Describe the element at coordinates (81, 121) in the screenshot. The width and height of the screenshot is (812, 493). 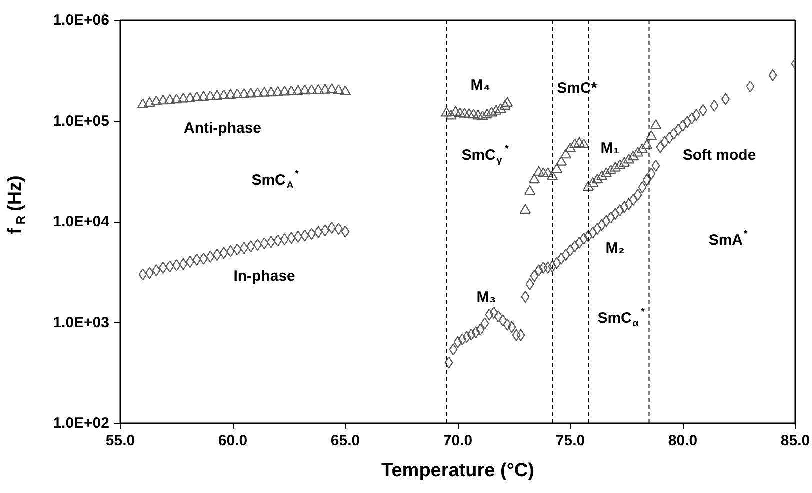
I see `y-tick-label: 1.0E+05` at that location.